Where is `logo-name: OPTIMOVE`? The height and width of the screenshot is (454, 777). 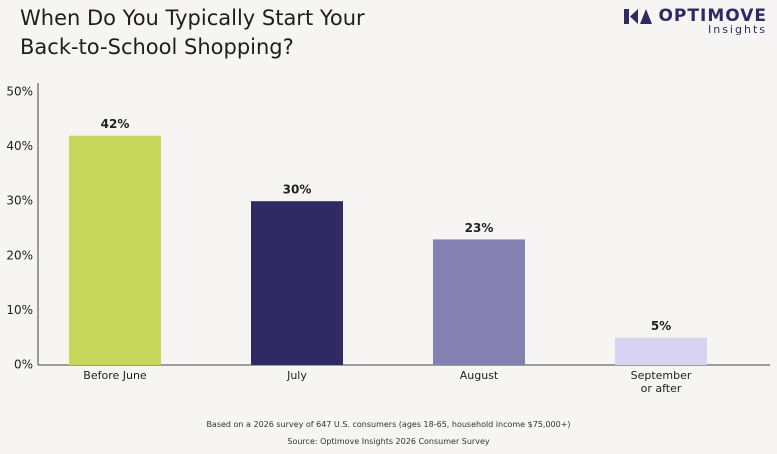
logo-name: OPTIMOVE is located at coordinates (712, 16).